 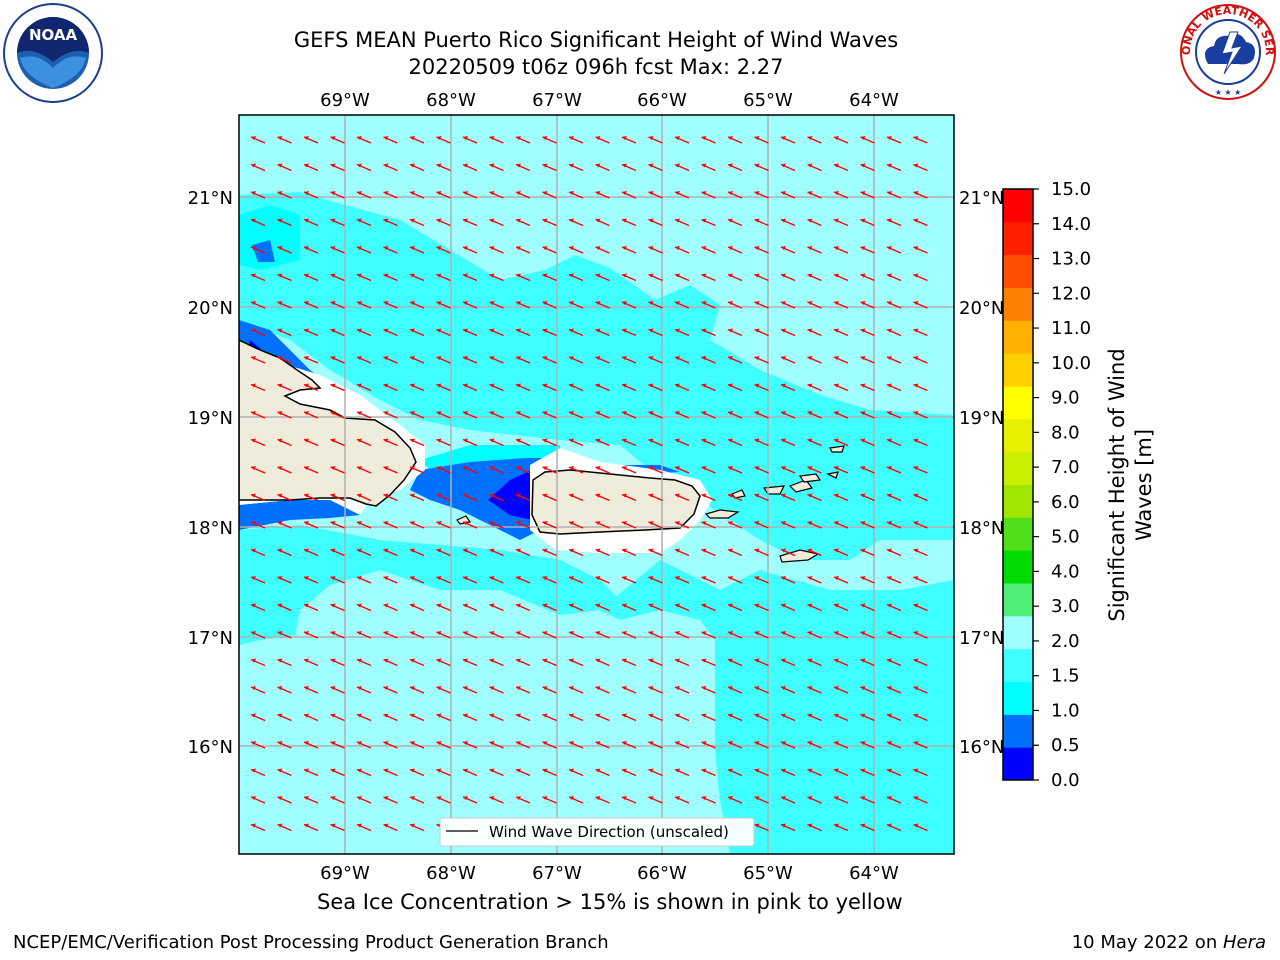 What do you see at coordinates (345, 100) in the screenshot?
I see `lon-label-top: 69°W` at bounding box center [345, 100].